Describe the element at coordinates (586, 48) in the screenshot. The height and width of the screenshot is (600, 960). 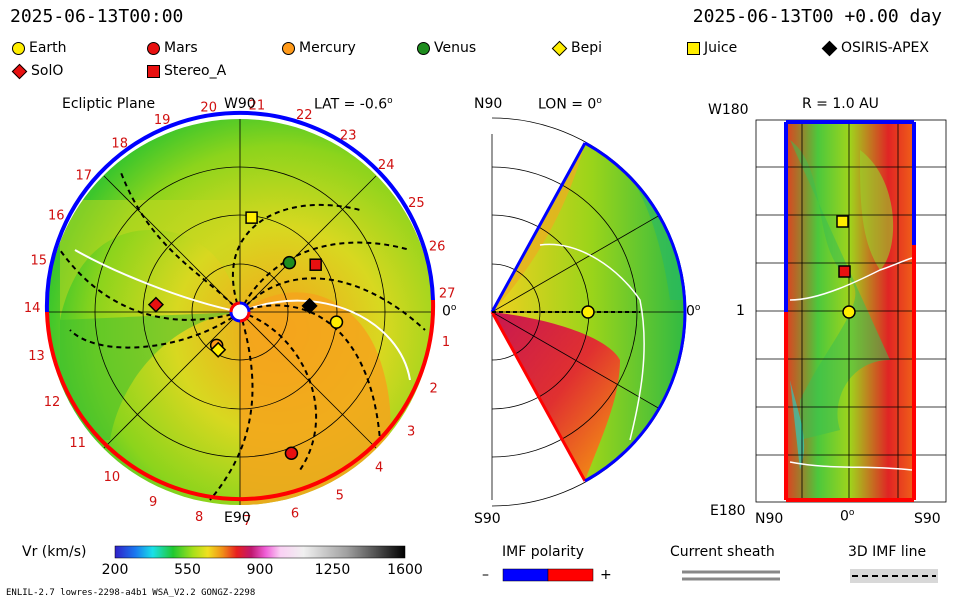
I see `legend-label: Bepi` at that location.